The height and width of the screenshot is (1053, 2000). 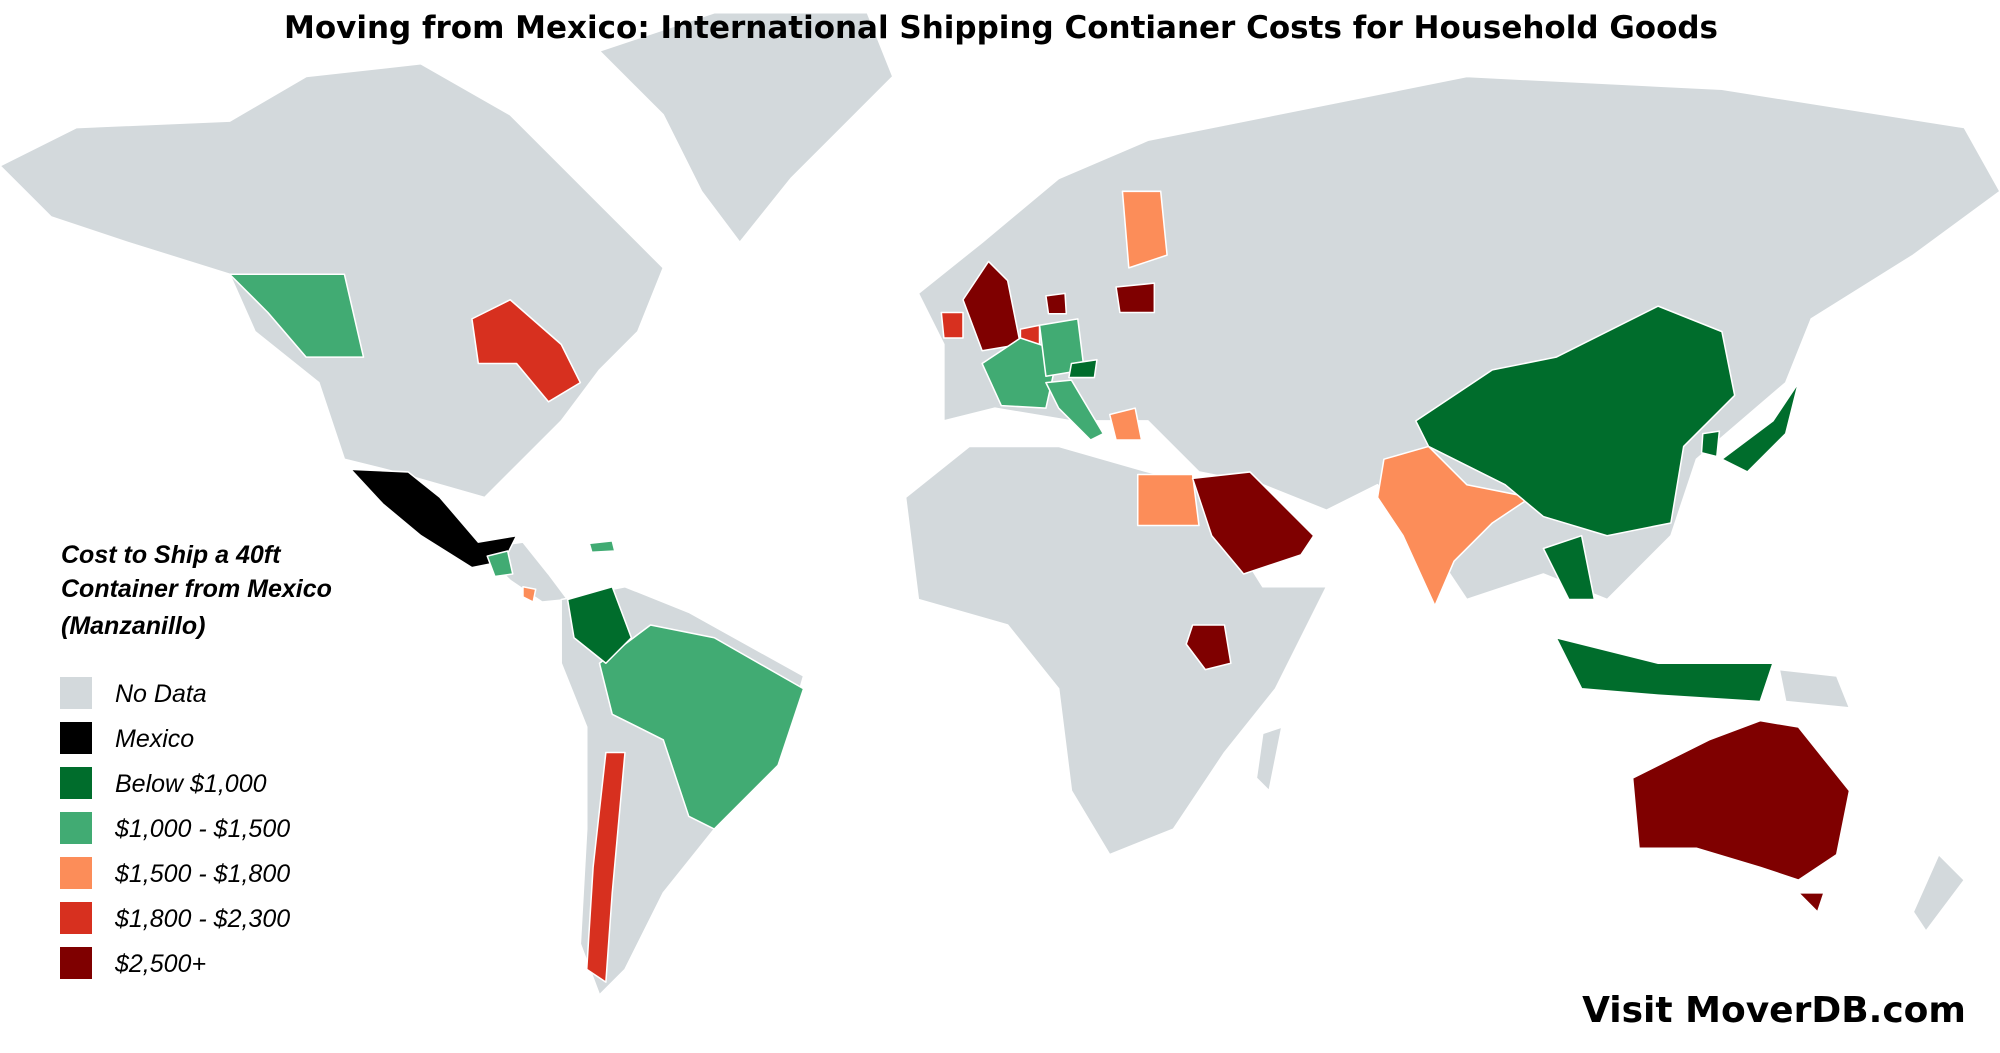 I want to click on costa-rica, so click(x=529, y=594).